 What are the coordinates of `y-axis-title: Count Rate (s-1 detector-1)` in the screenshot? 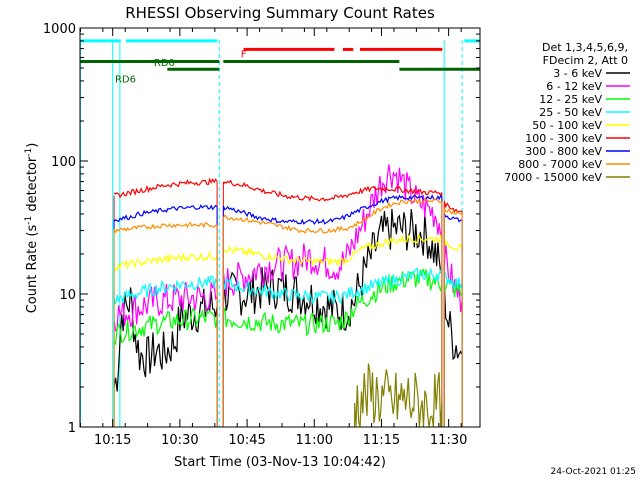 It's located at (32, 228).